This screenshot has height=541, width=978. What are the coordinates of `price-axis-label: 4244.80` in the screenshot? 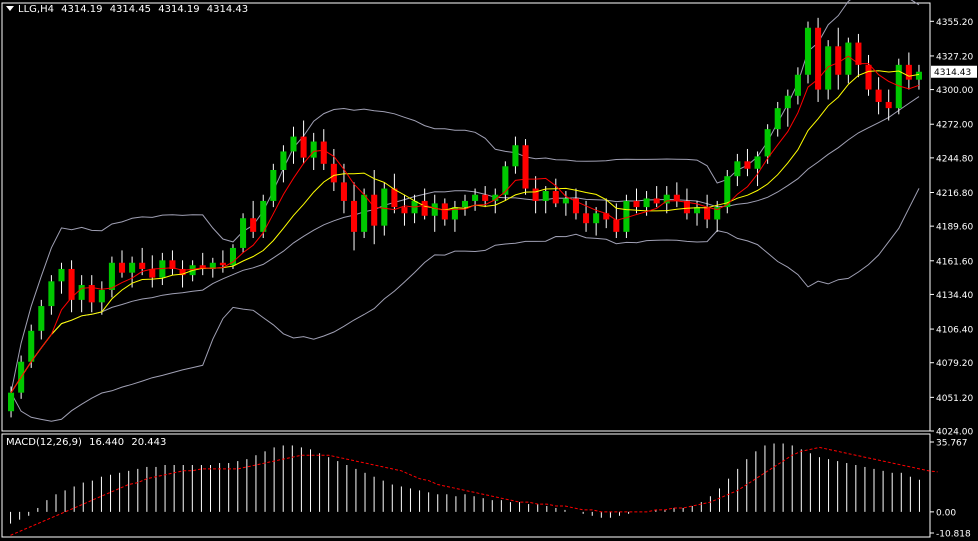 It's located at (954, 159).